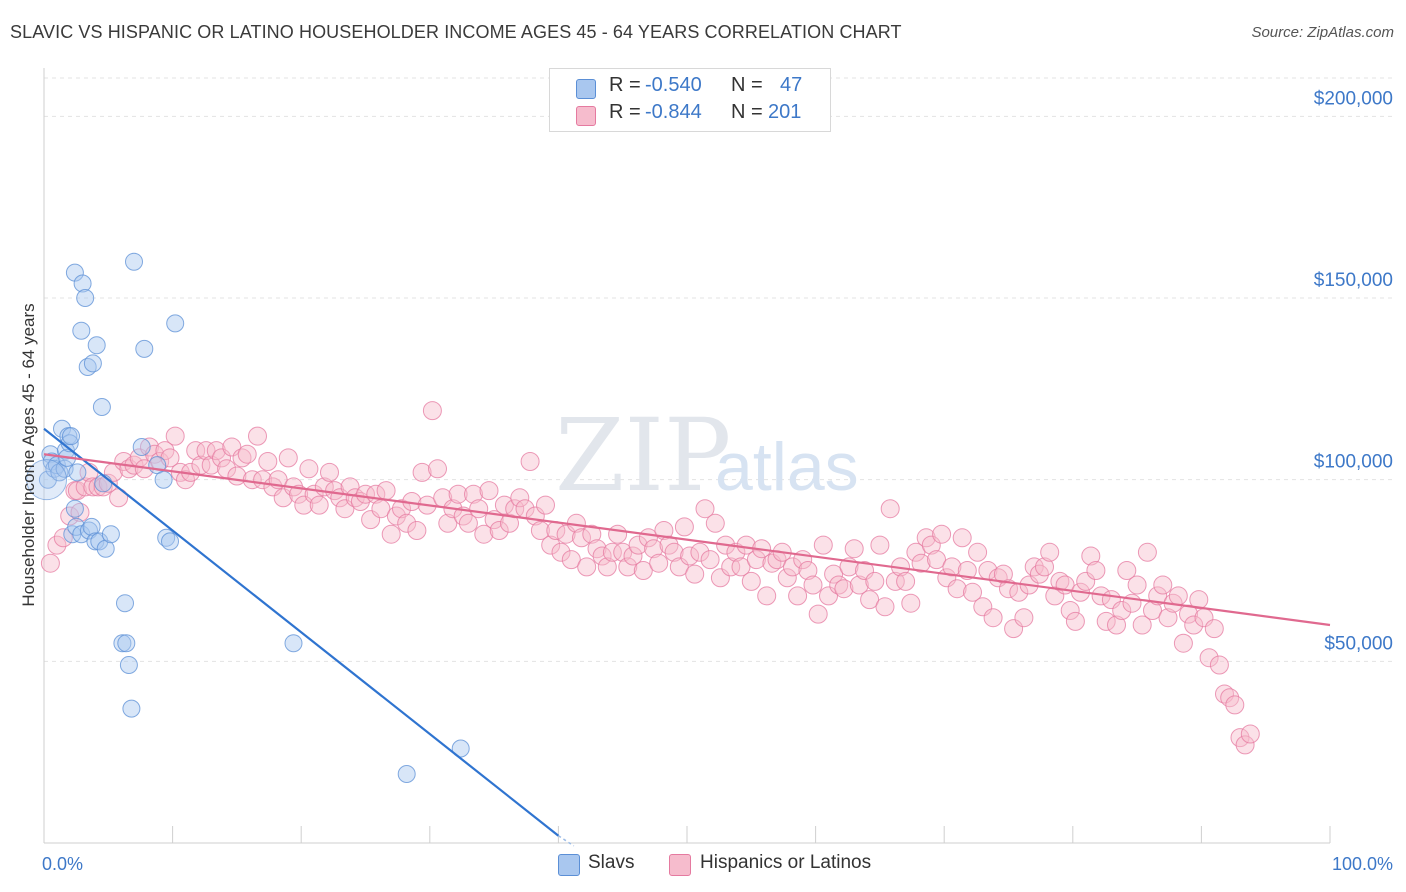 The height and width of the screenshot is (892, 1406). Describe the element at coordinates (586, 89) in the screenshot. I see `slavs-swatch` at that location.